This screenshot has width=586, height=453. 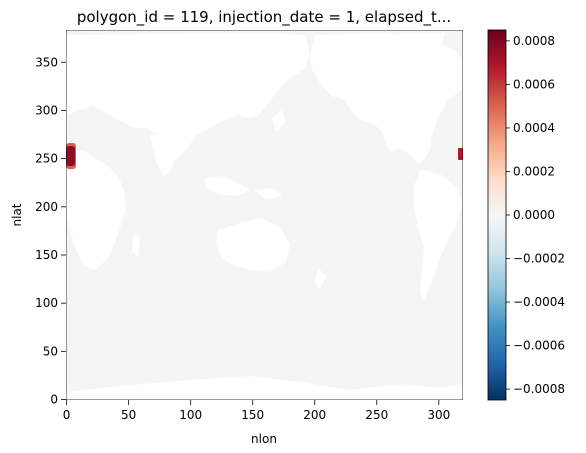 I want to click on y-tick-label: 50, so click(x=50, y=351).